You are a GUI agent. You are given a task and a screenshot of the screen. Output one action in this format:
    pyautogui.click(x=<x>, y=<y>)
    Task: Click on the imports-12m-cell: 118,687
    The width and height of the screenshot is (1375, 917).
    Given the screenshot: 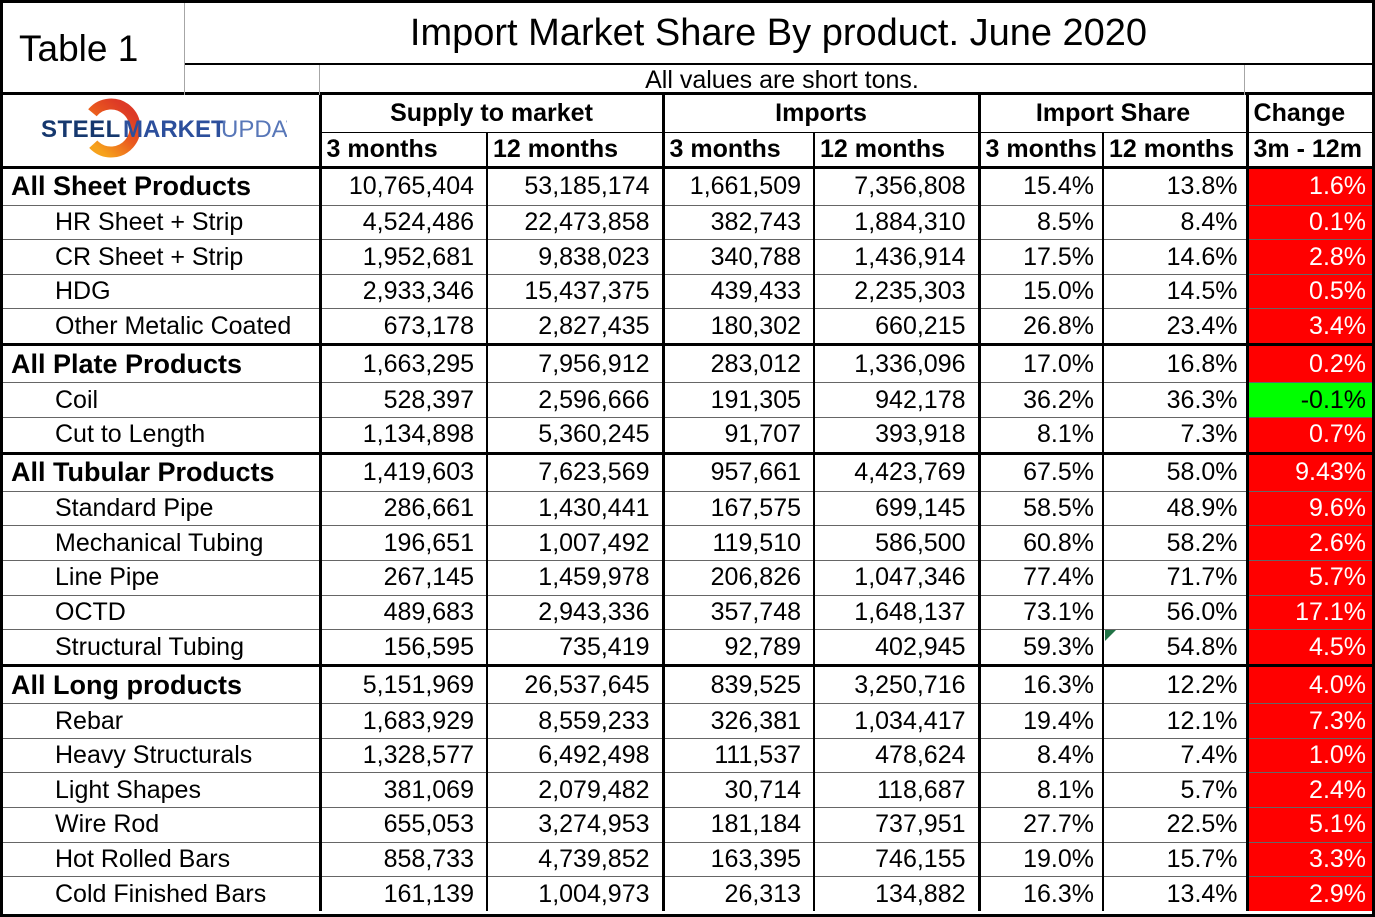 What is the action you would take?
    pyautogui.click(x=896, y=790)
    